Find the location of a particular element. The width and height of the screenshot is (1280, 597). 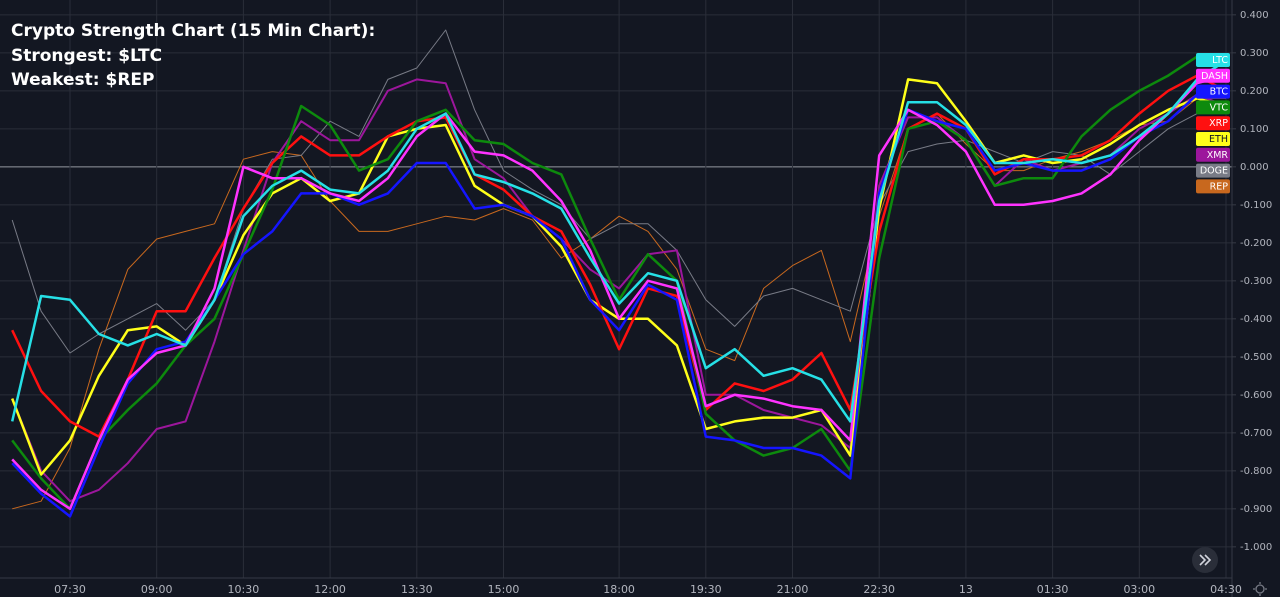

x-tick-label: 21:00 is located at coordinates (793, 589).